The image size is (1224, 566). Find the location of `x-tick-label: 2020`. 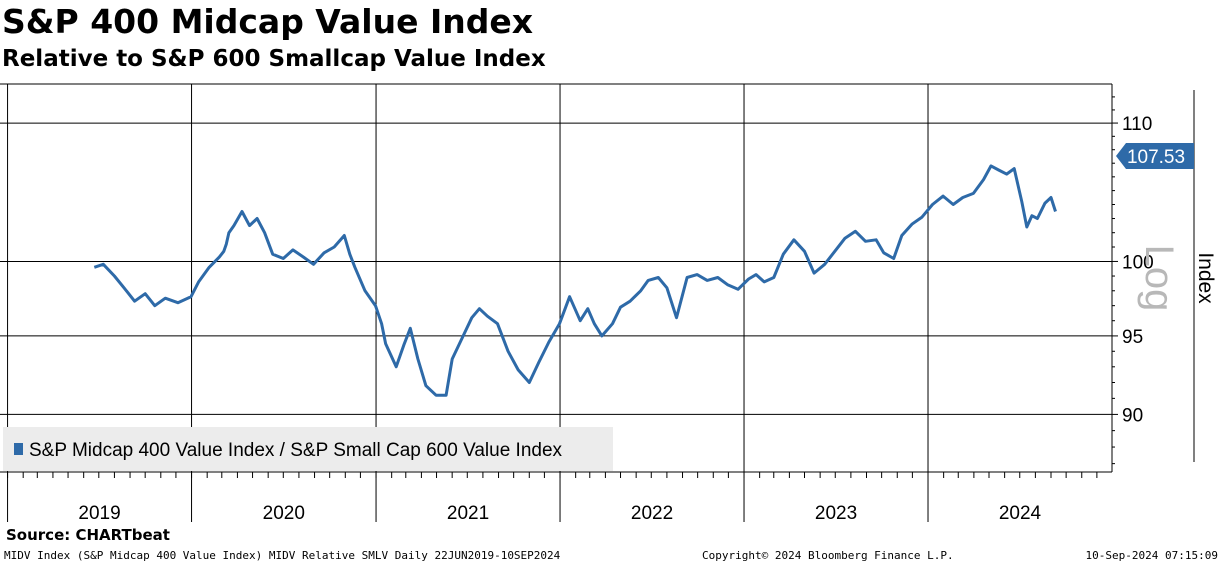

x-tick-label: 2020 is located at coordinates (284, 513).